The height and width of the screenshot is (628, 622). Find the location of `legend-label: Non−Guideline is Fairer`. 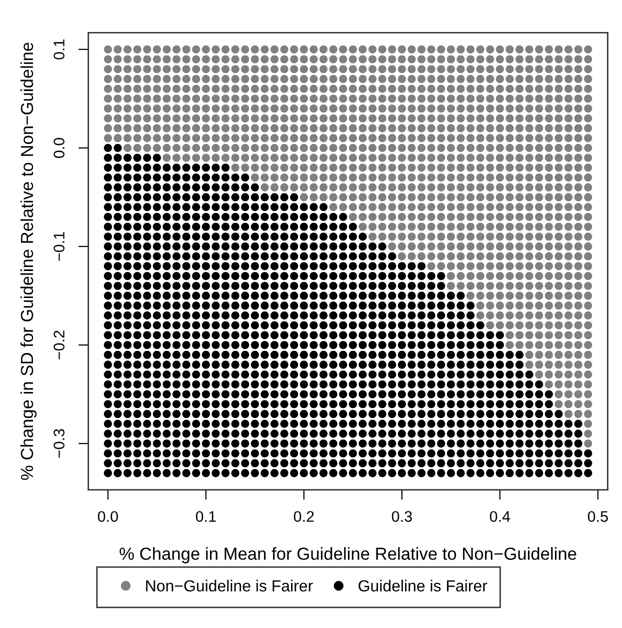

legend-label: Non−Guideline is Fairer is located at coordinates (229, 586).